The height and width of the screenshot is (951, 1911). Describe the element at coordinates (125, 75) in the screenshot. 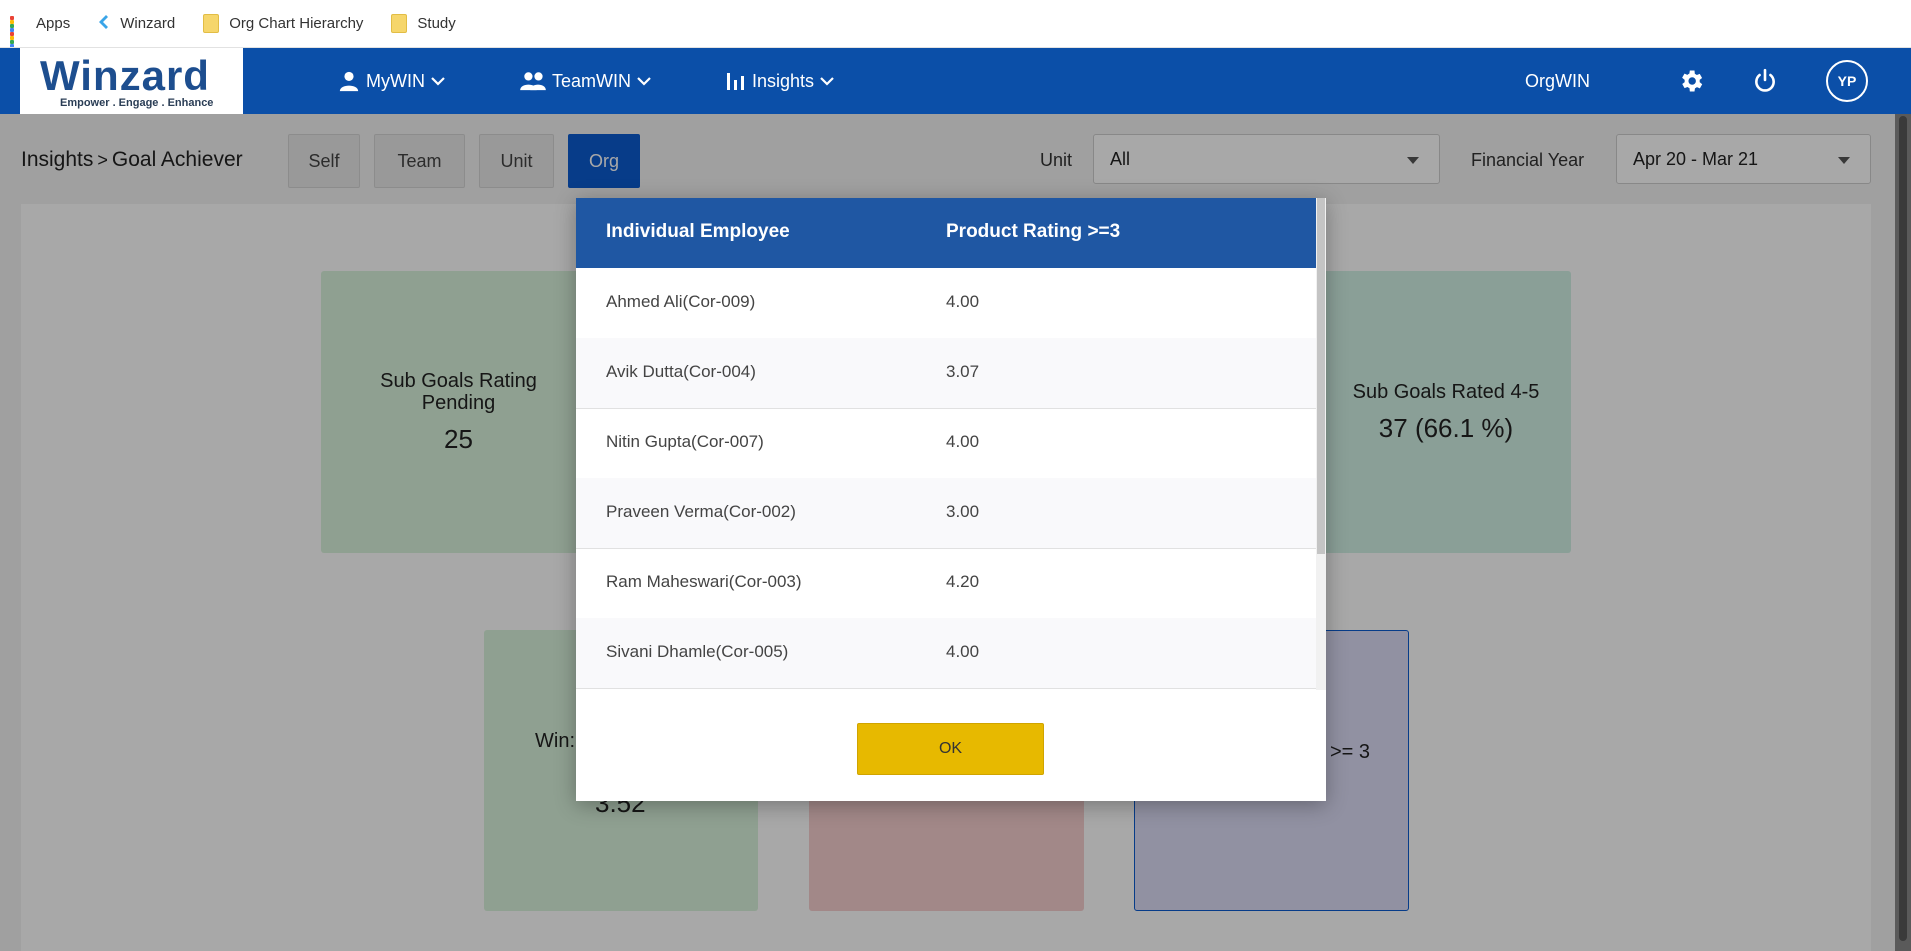

I see `logo-text: Winzard` at that location.